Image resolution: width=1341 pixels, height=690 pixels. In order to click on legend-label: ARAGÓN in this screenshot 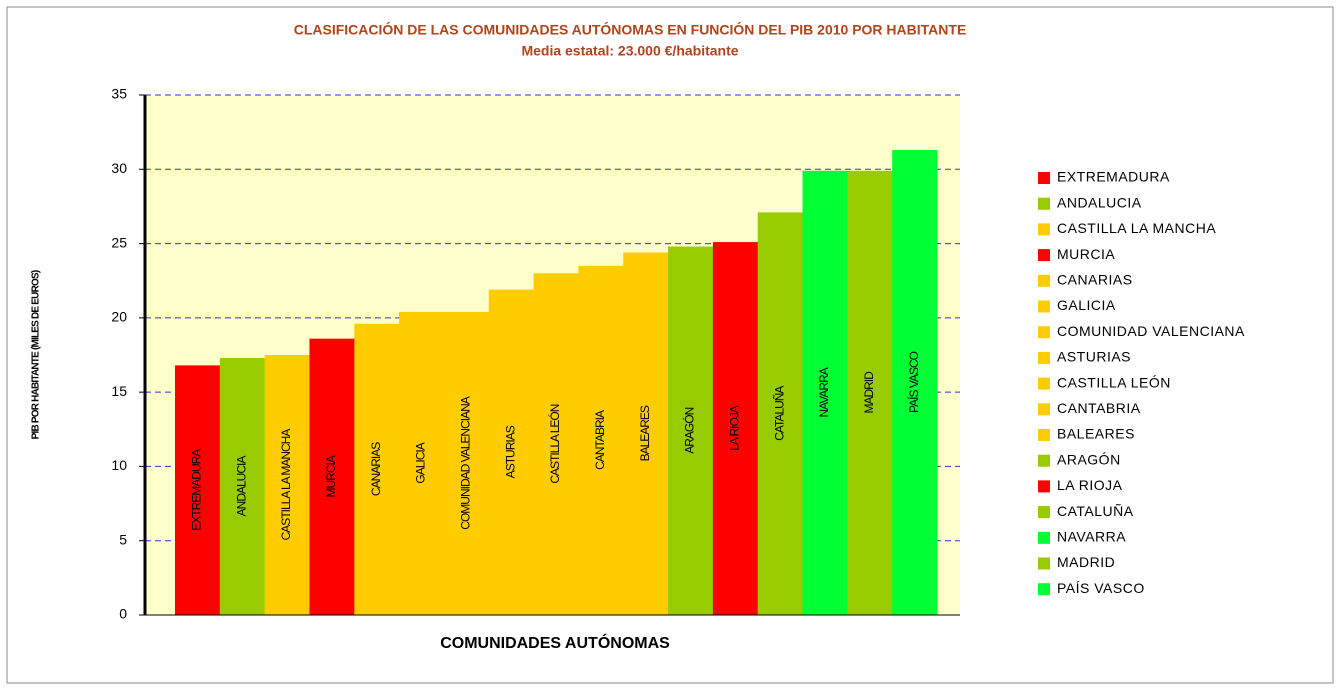, I will do `click(1089, 459)`.